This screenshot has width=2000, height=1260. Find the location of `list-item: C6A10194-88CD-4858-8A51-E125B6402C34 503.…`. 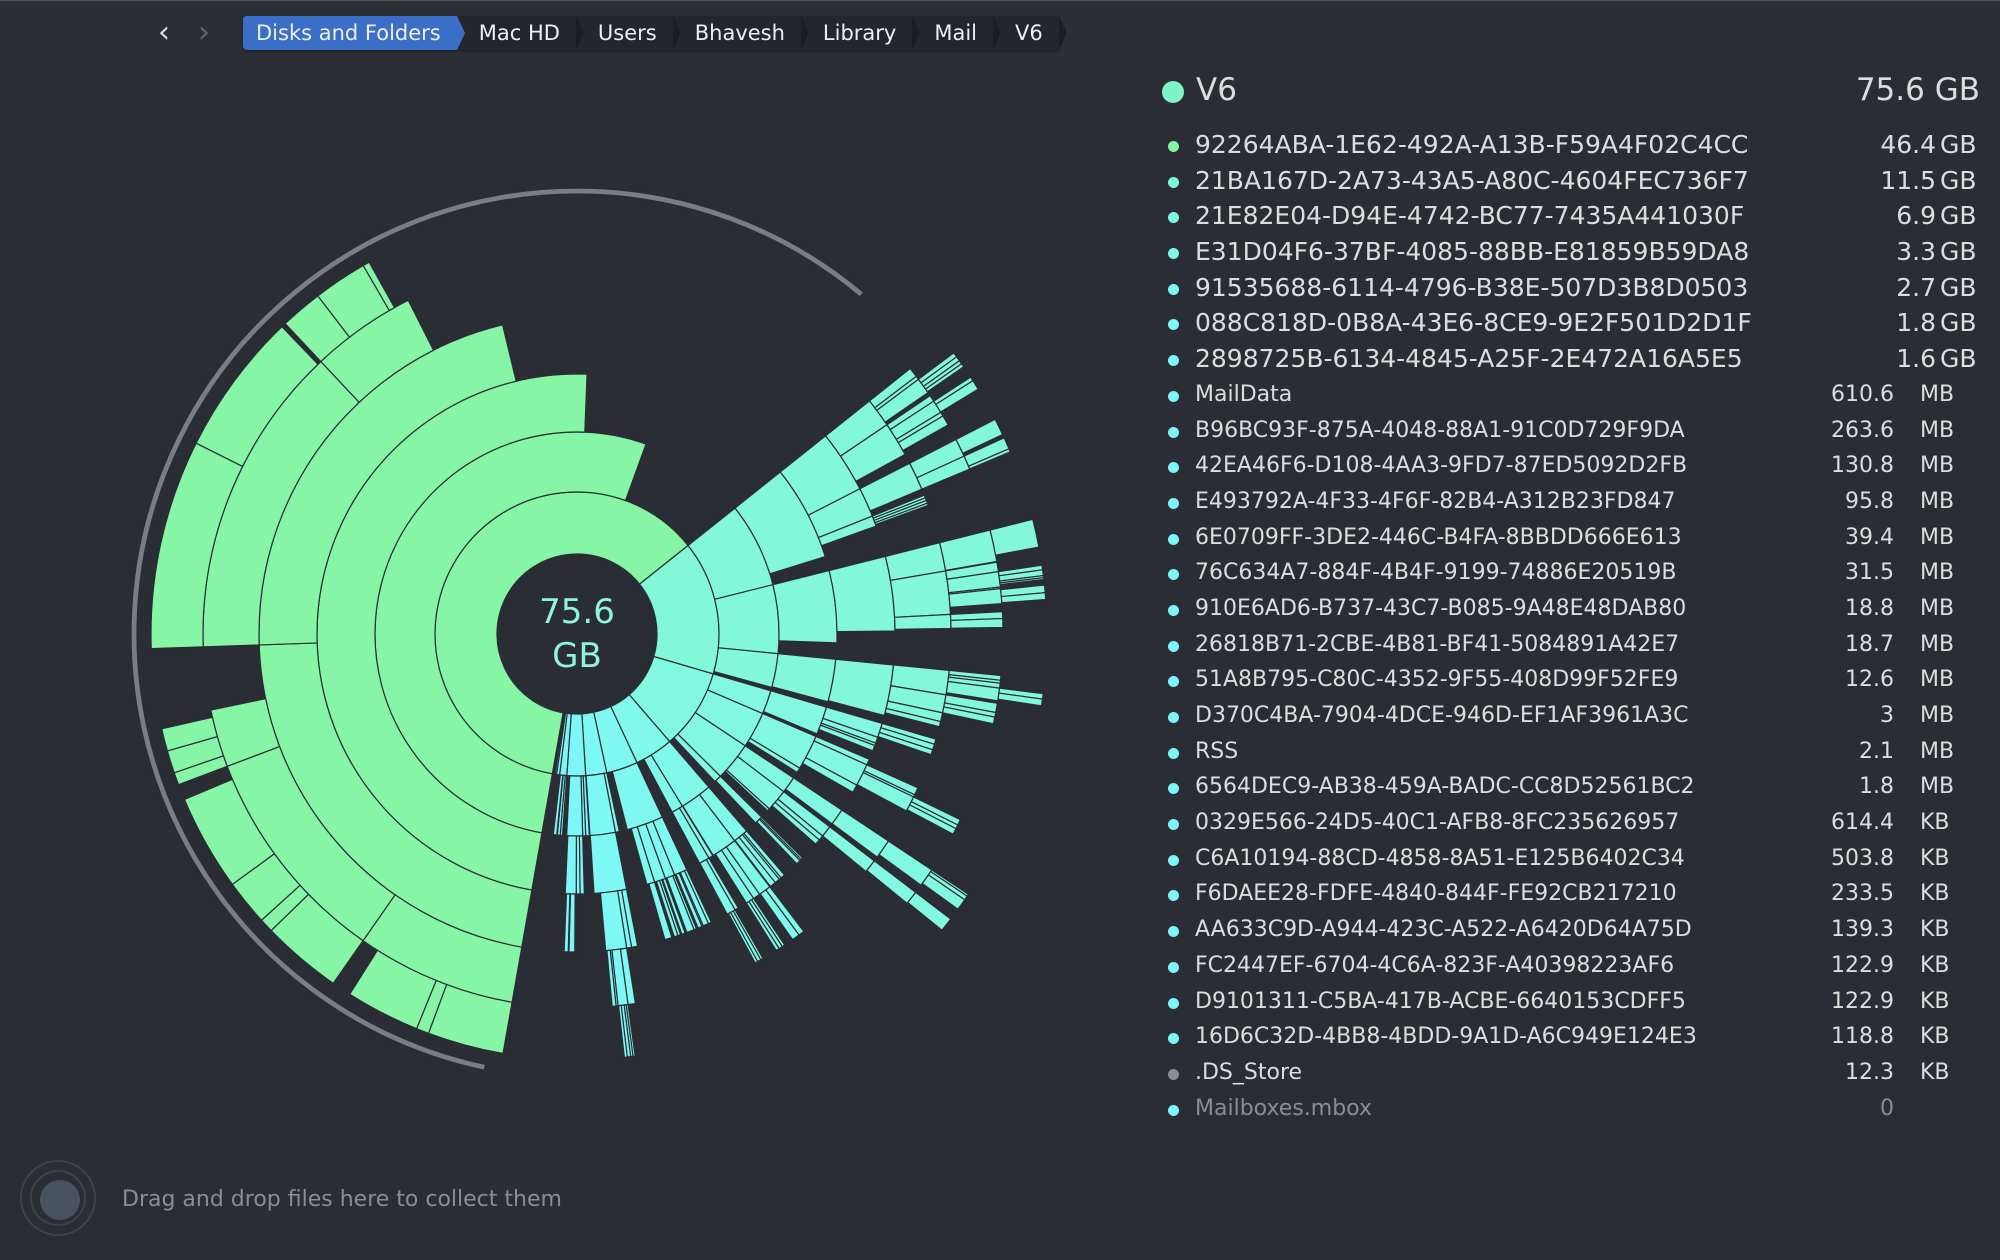

list-item: C6A10194-88CD-4858-8A51-E125B6402C34 503.… is located at coordinates (1570, 859).